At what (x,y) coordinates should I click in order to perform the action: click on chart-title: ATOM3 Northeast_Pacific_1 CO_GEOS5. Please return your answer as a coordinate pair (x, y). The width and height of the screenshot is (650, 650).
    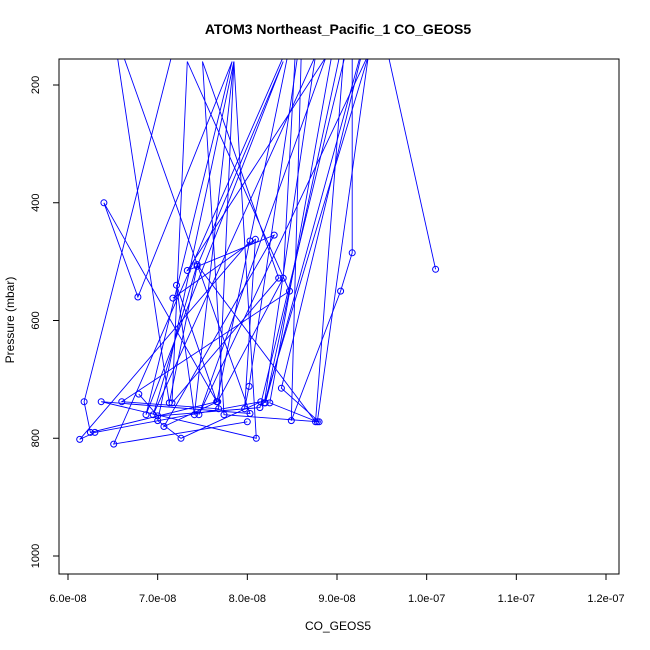
    Looking at the image, I should click on (338, 29).